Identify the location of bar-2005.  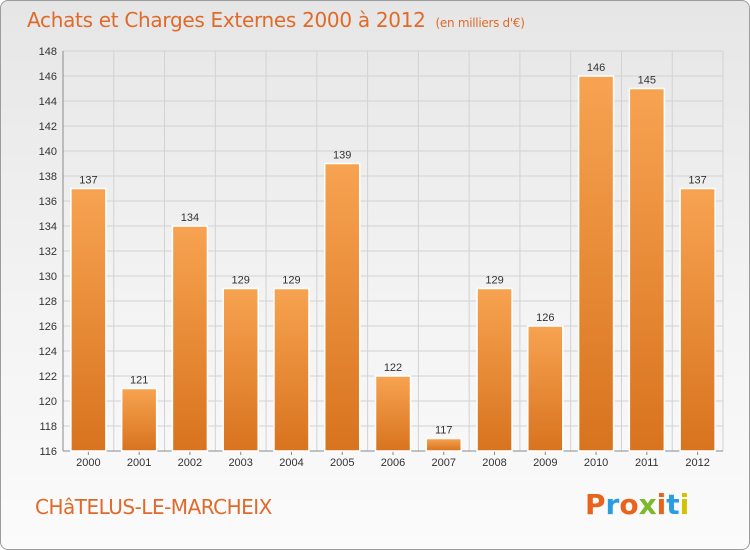
(342, 307).